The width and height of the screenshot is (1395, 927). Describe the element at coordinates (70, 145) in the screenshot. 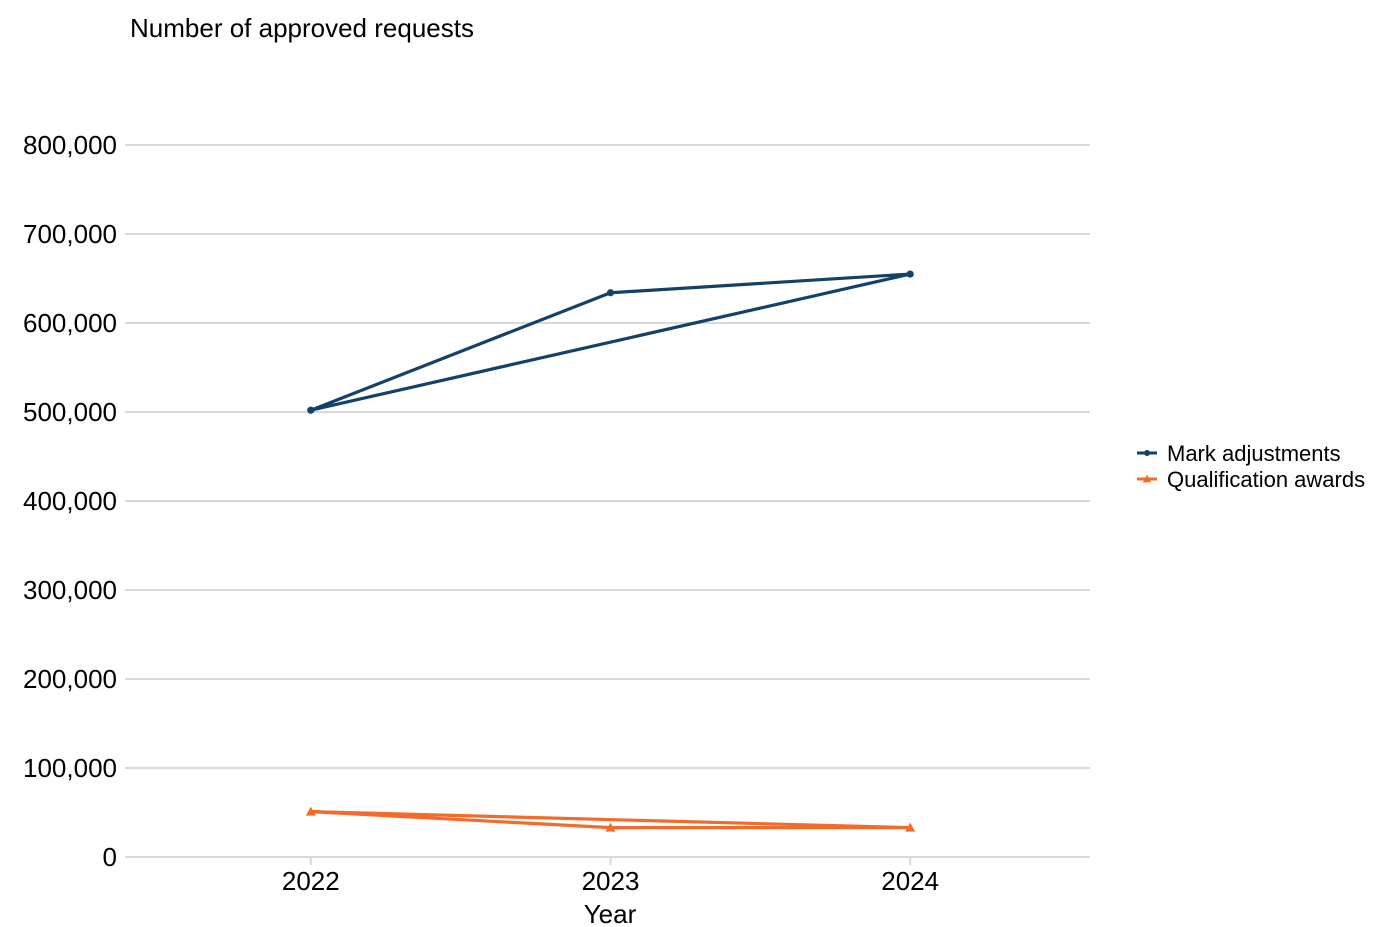

I see `y-tick-label: 800,000` at that location.